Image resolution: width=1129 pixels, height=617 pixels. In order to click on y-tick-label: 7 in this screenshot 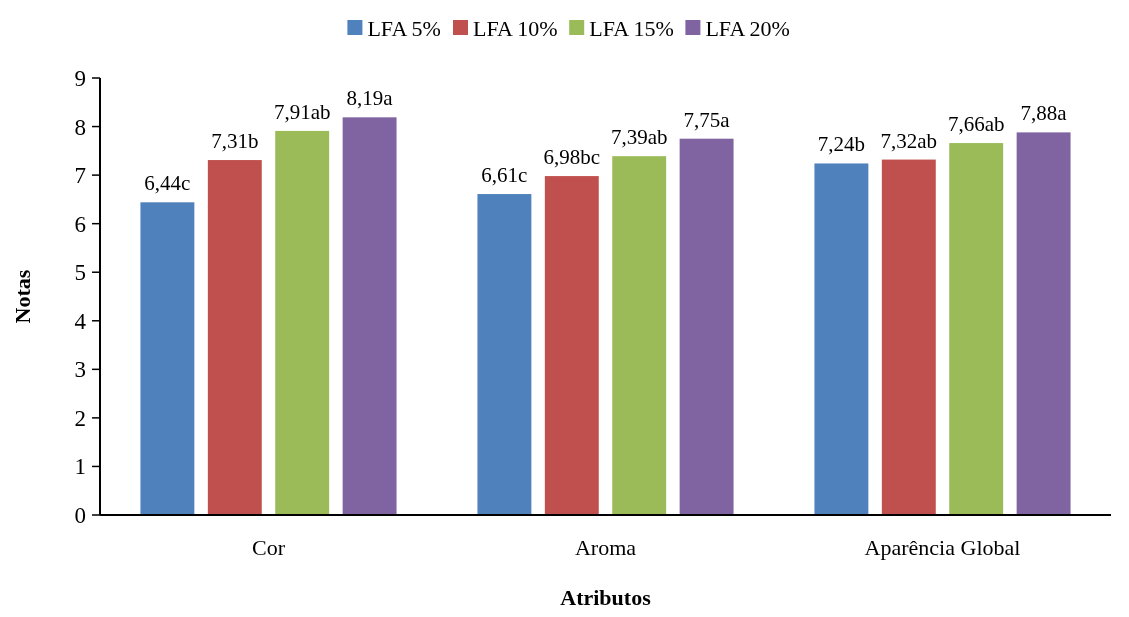, I will do `click(80, 176)`.